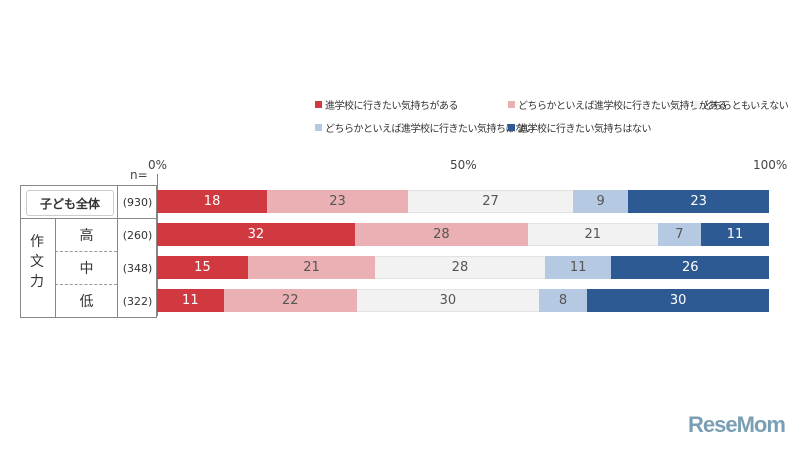 This screenshot has width=800, height=450. Describe the element at coordinates (585, 129) in the screenshot. I see `legend-label: 進学校に行きたい気持ちはない` at that location.